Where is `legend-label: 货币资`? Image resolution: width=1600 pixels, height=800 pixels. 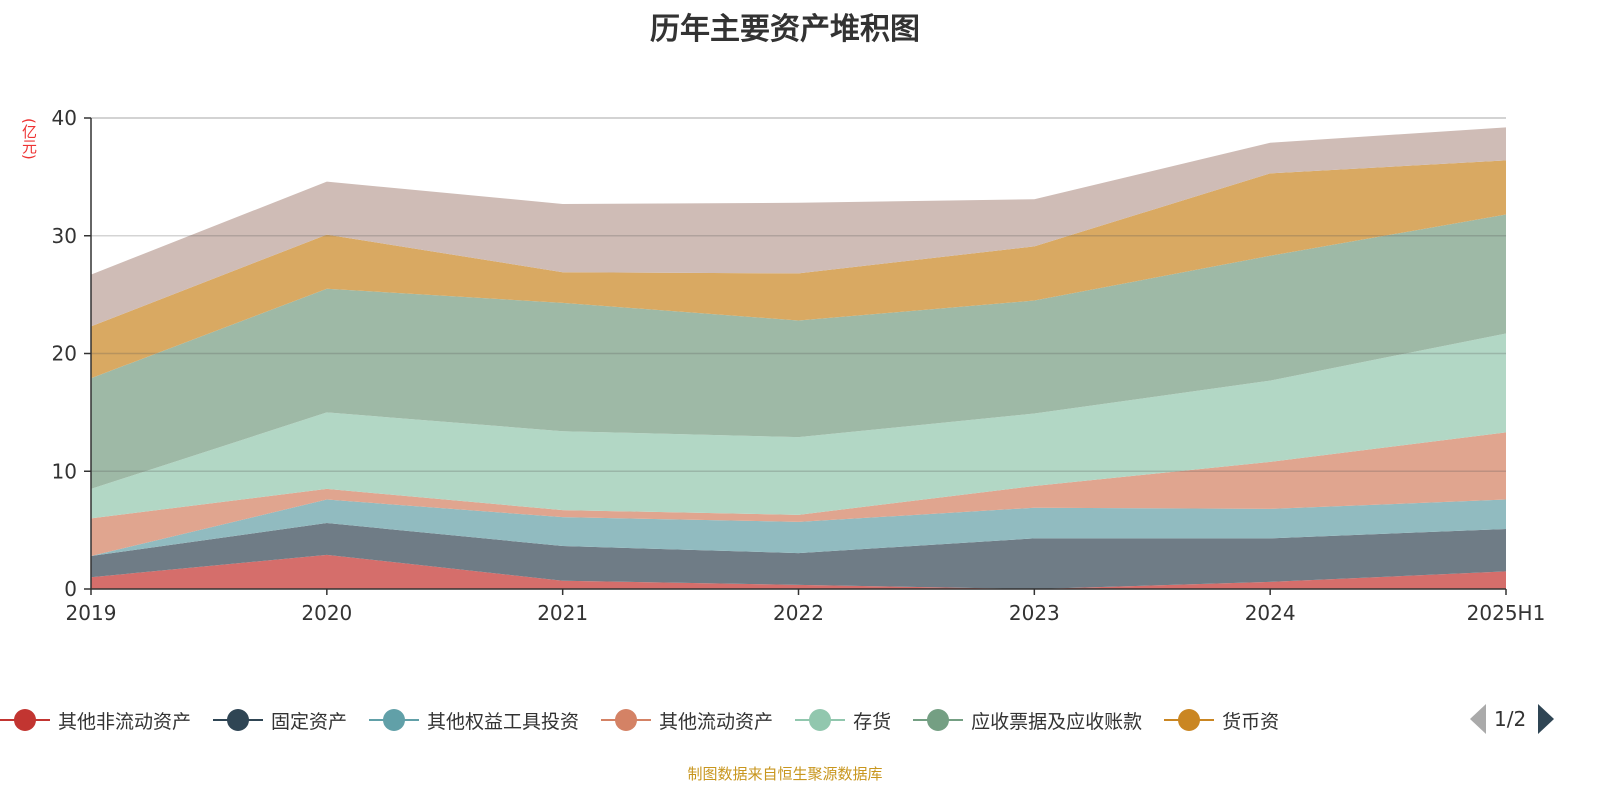 legend-label: 货币资 is located at coordinates (1251, 721).